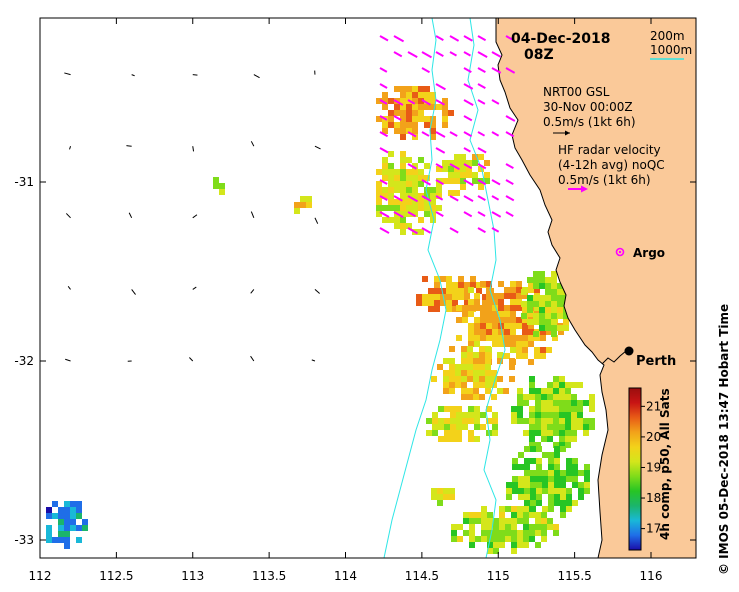 Image resolution: width=739 pixels, height=592 pixels. Describe the element at coordinates (252, 144) in the screenshot. I see `model-arrow` at that location.